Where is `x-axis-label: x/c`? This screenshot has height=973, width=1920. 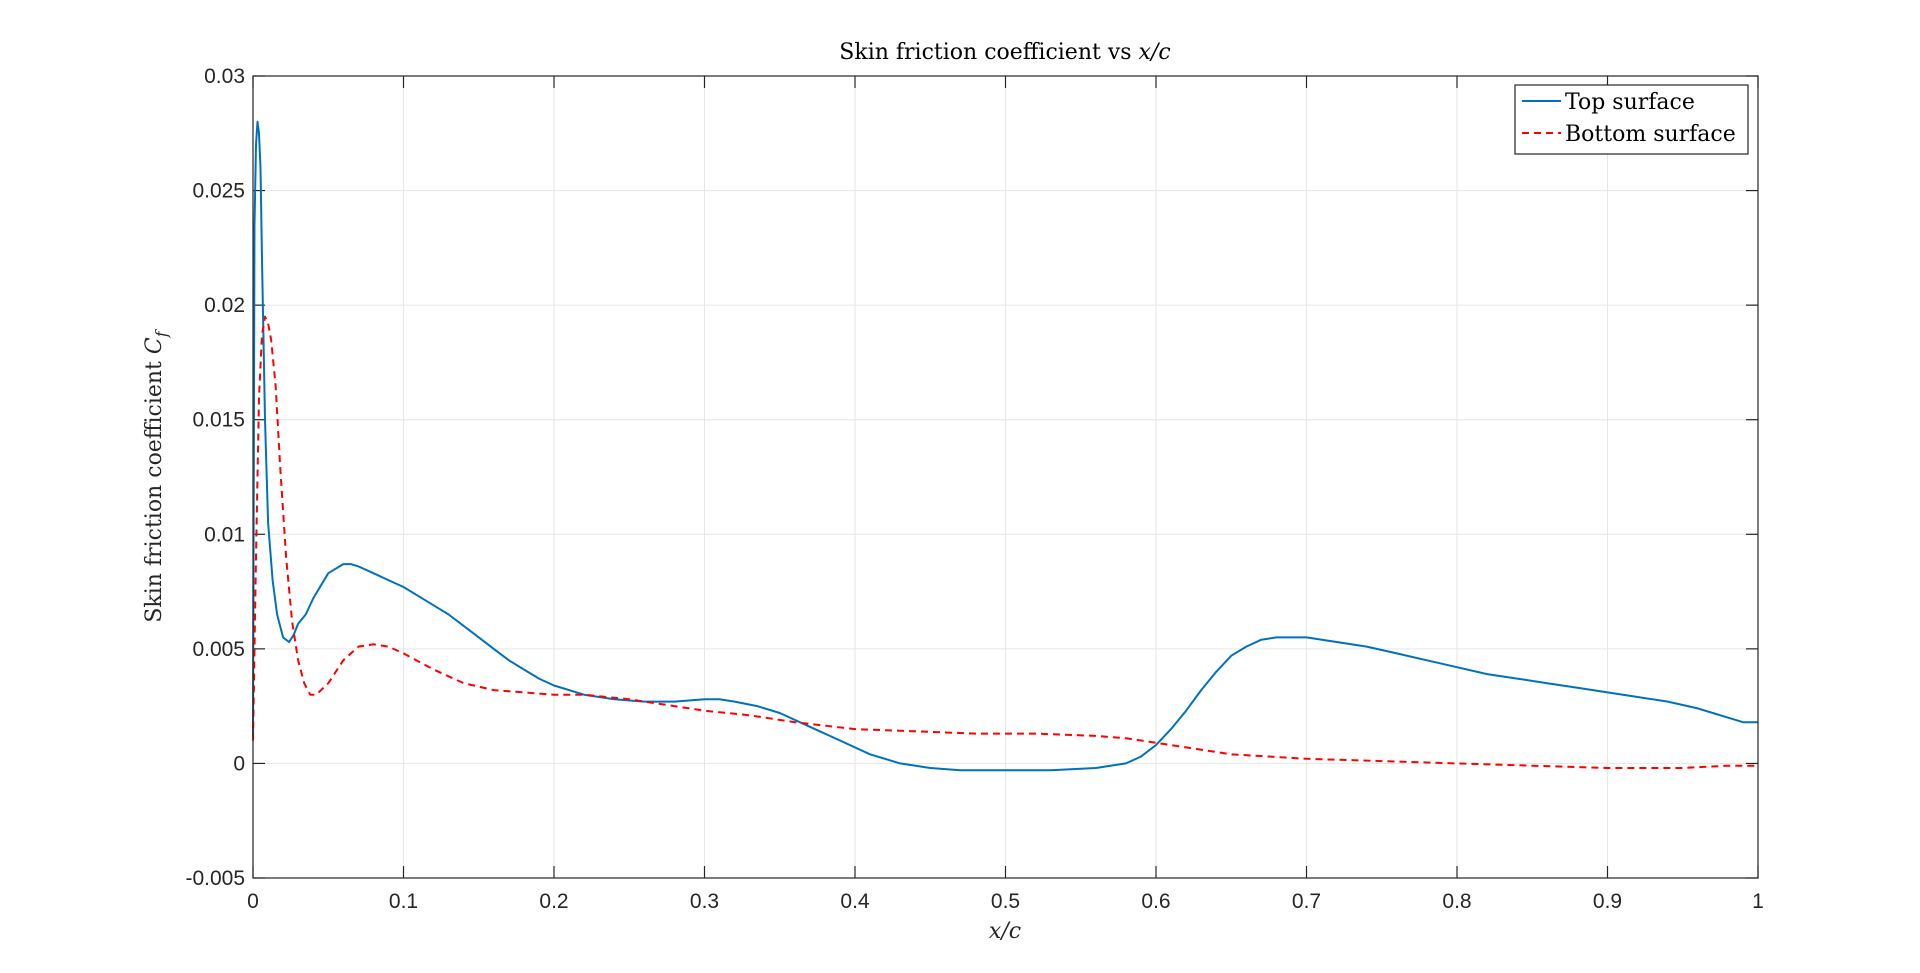 x-axis-label: x/c is located at coordinates (1005, 931).